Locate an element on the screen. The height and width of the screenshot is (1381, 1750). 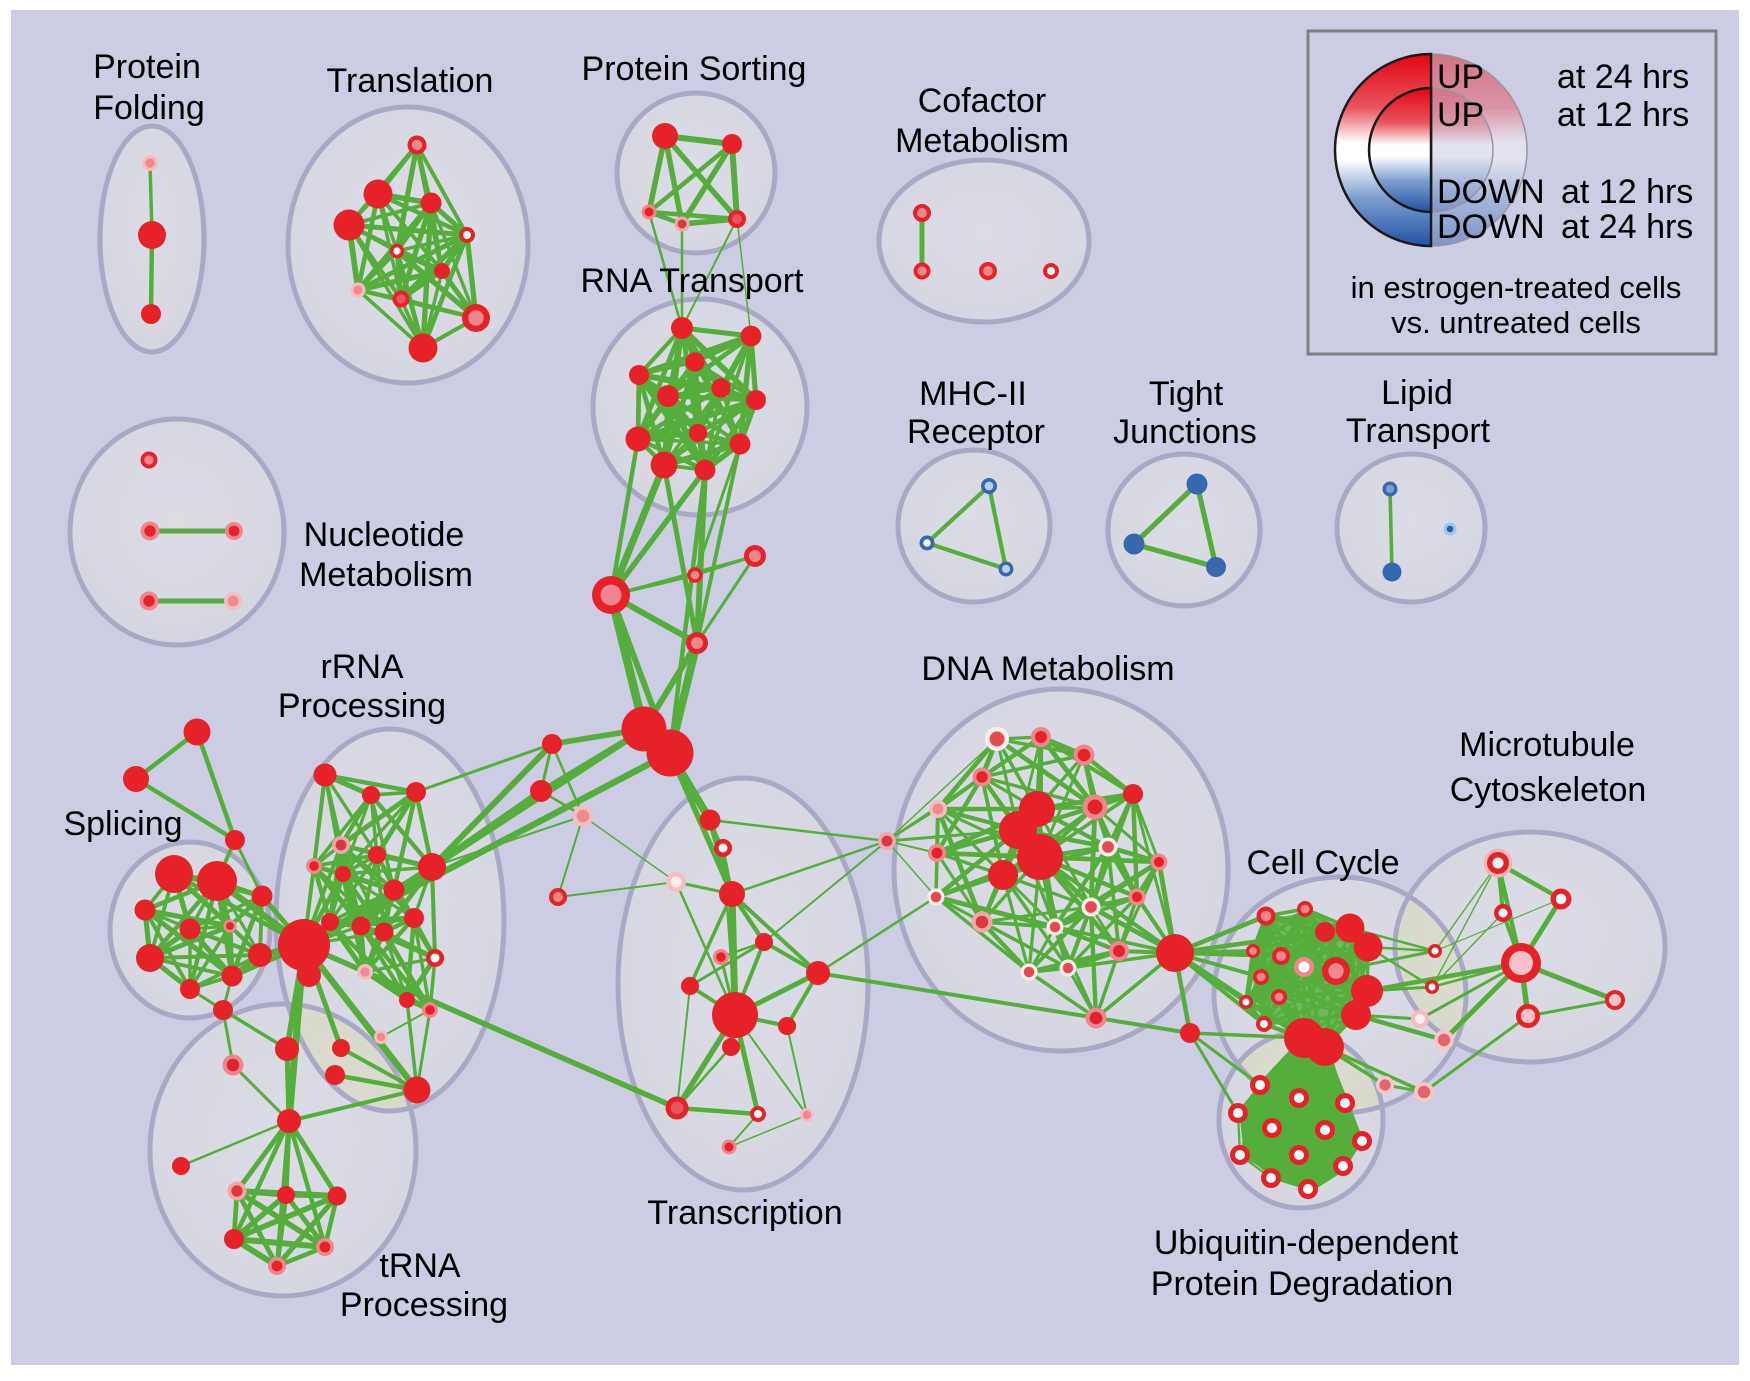
svg-text: MHC-II is located at coordinates (973, 394).